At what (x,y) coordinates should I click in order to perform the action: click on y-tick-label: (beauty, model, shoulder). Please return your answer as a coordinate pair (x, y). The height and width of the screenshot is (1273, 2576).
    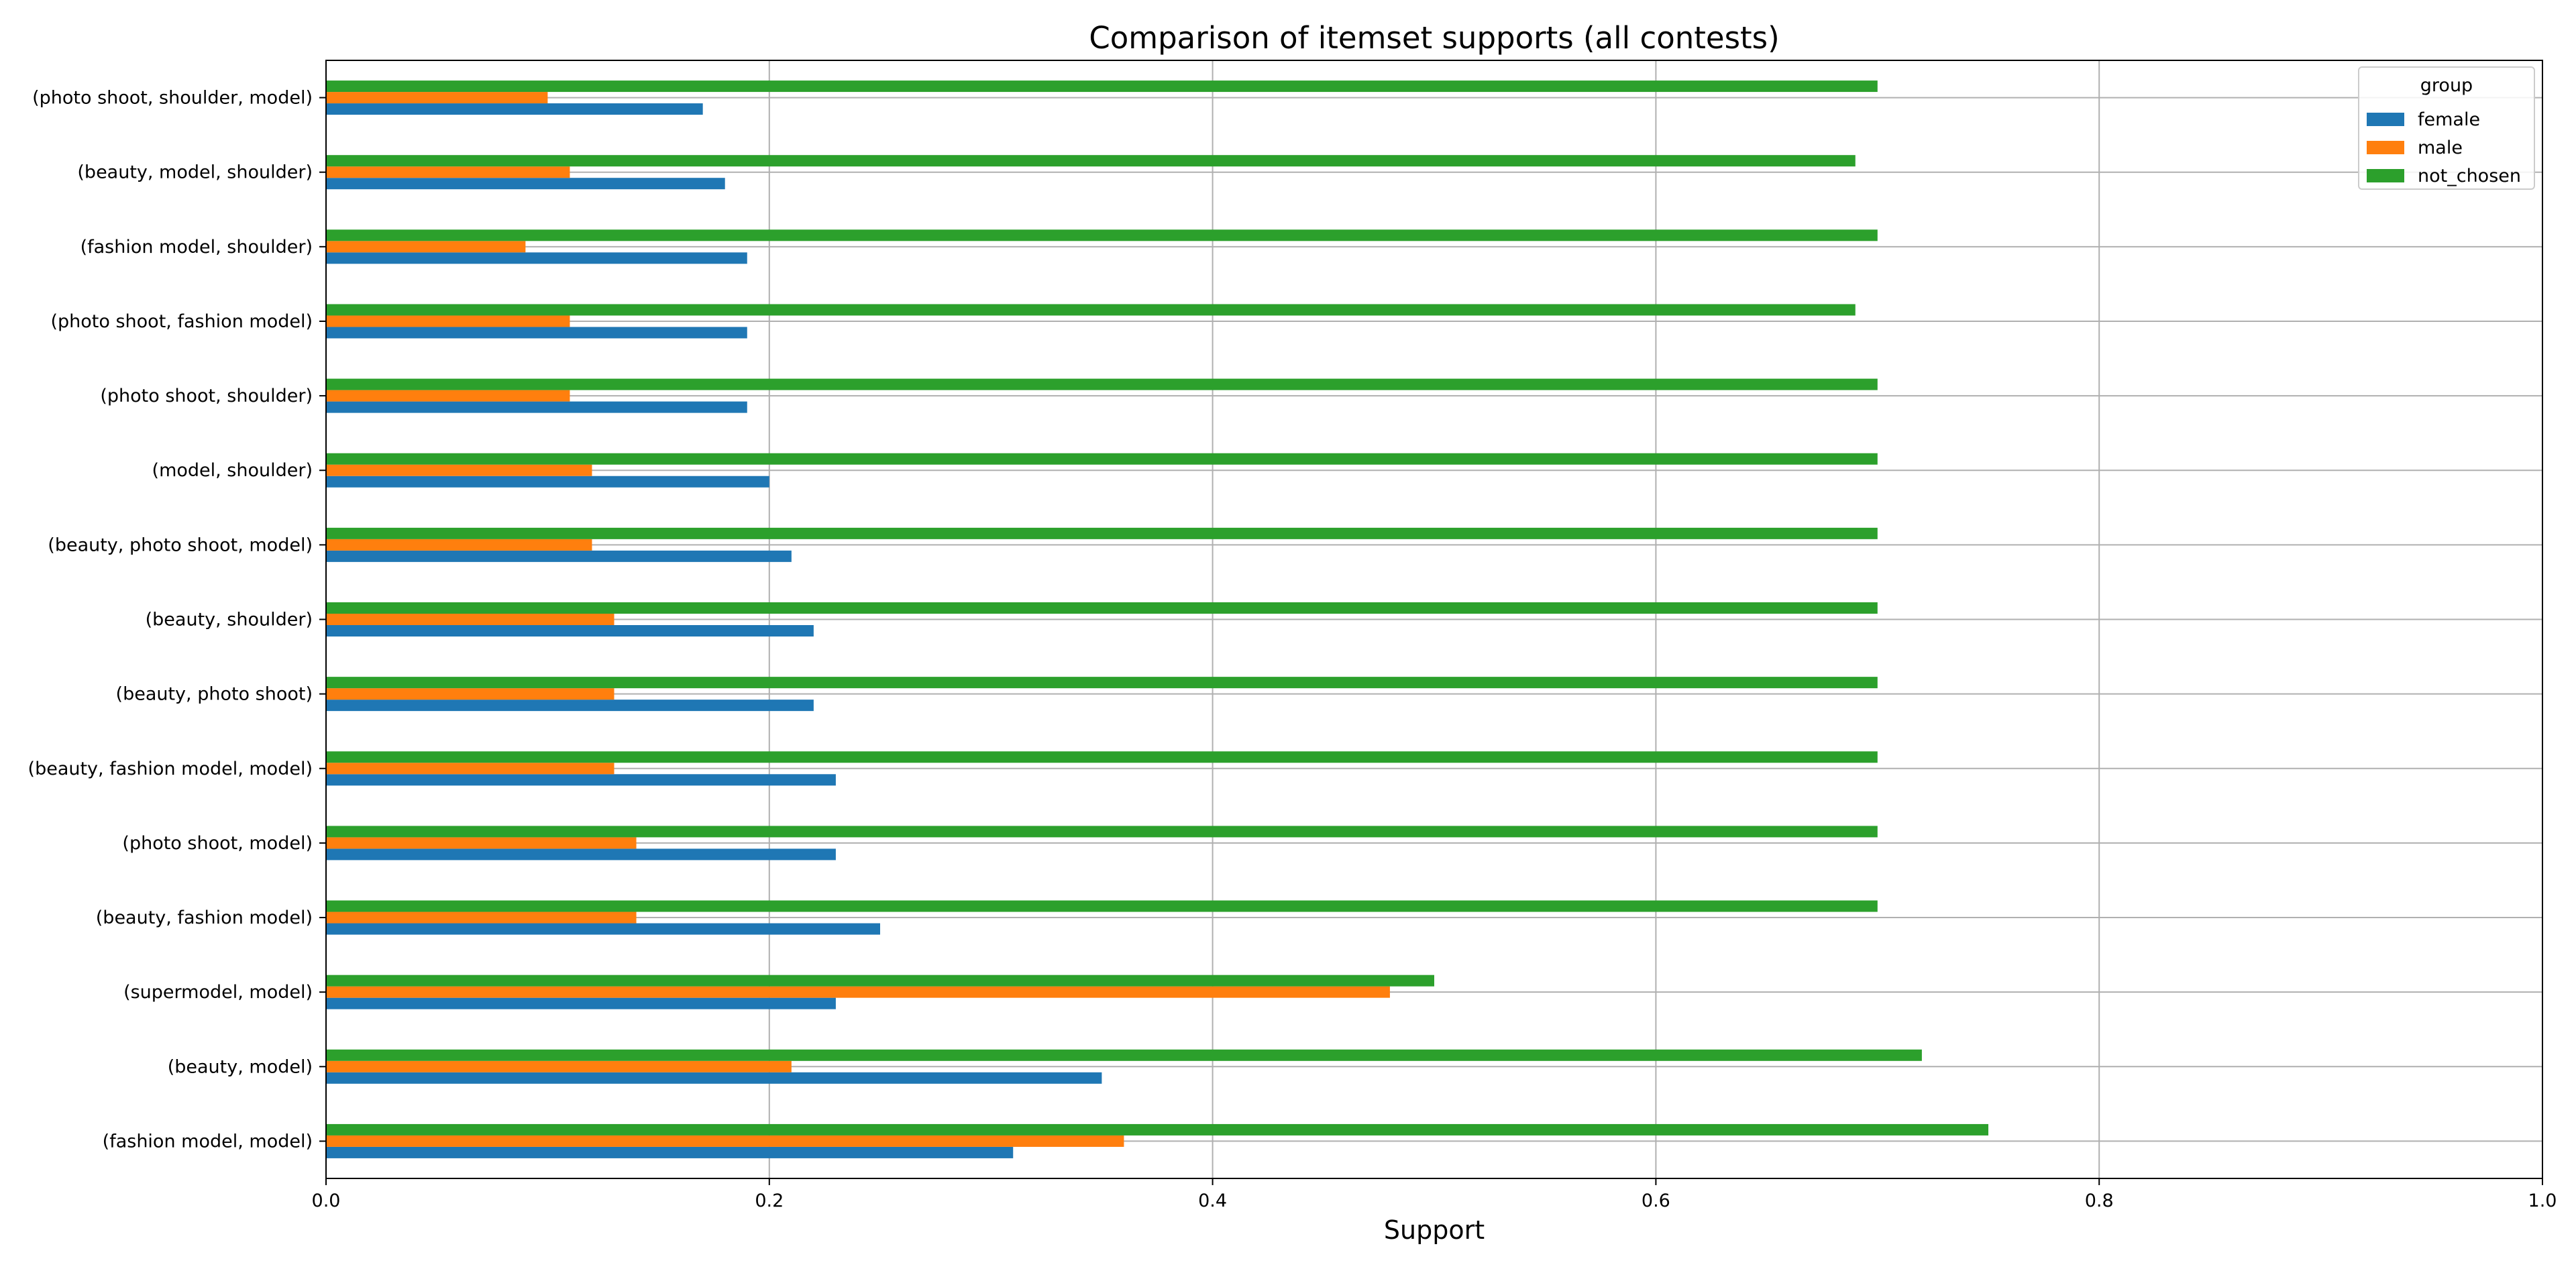
    Looking at the image, I should click on (195, 172).